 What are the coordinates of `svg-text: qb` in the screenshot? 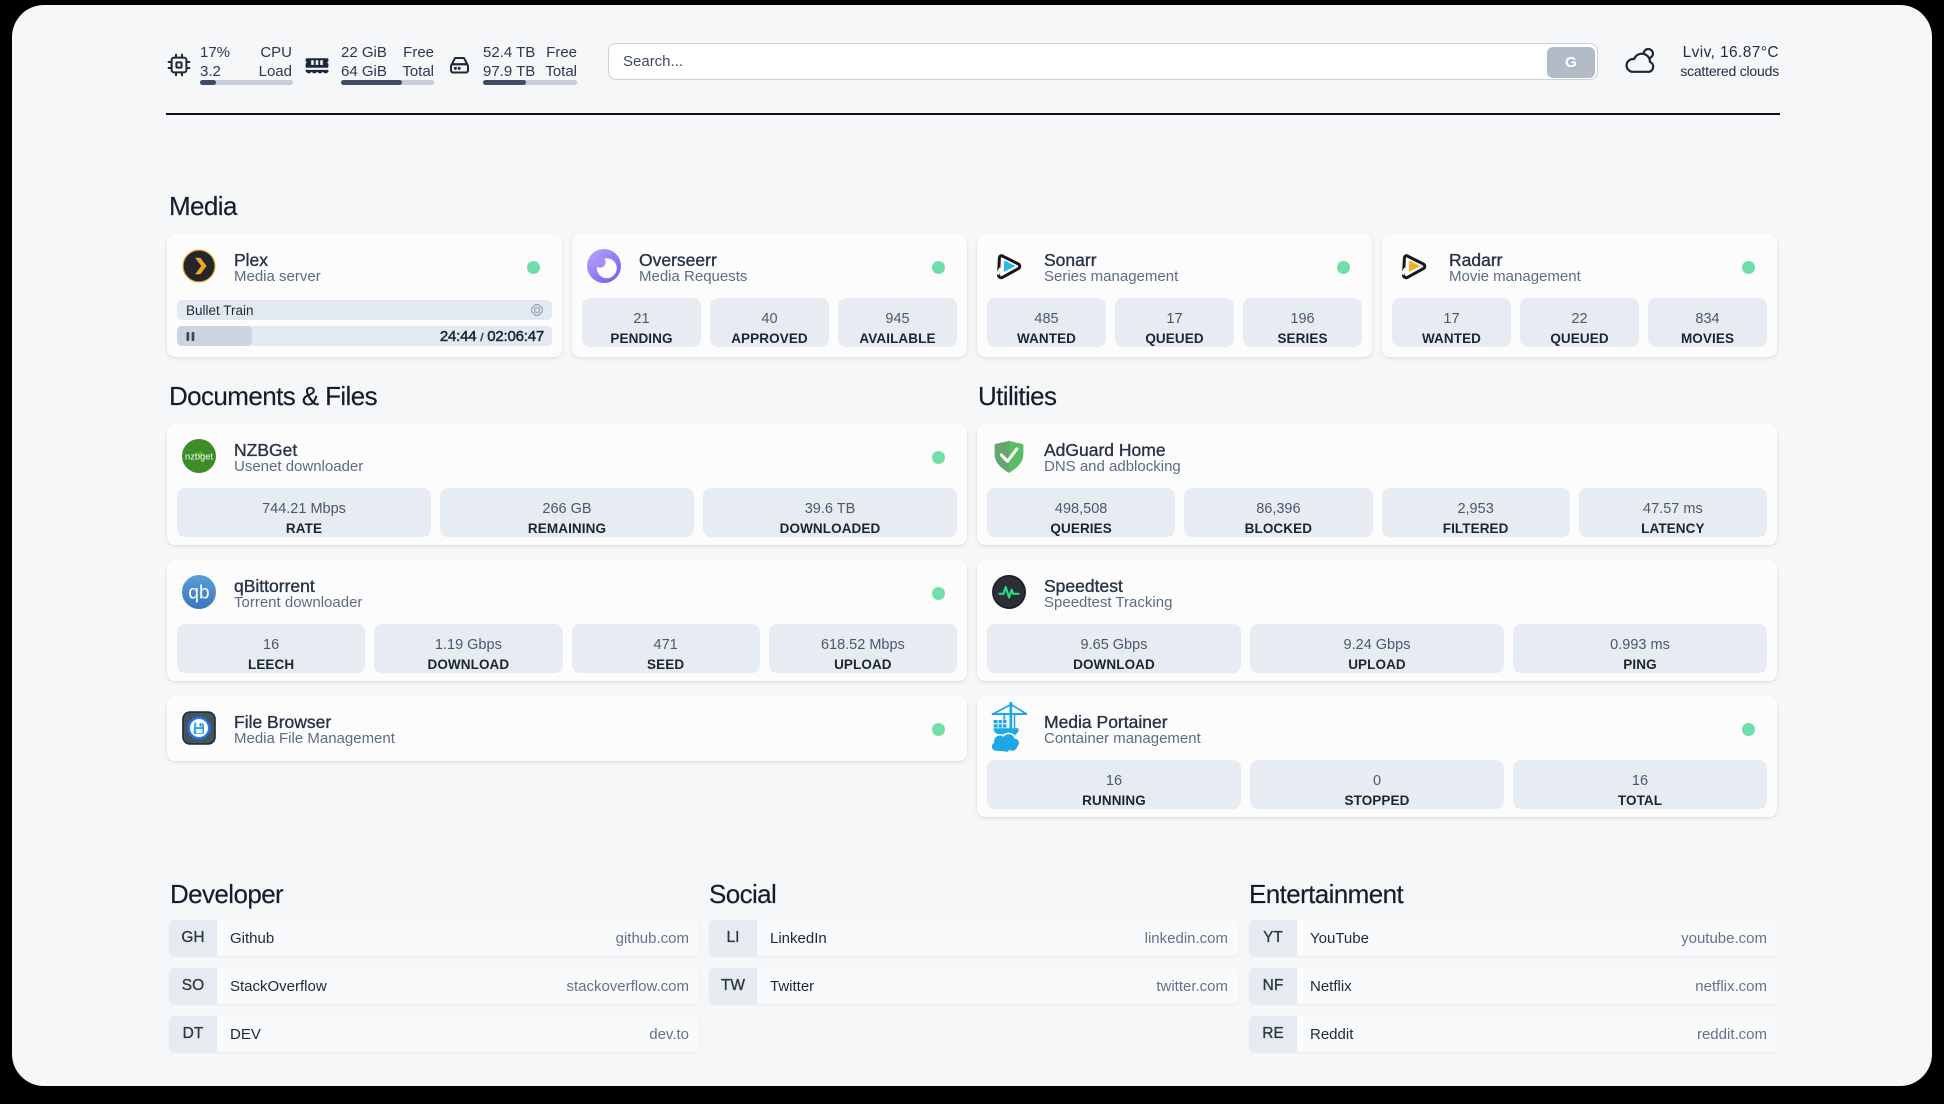 It's located at (198, 593).